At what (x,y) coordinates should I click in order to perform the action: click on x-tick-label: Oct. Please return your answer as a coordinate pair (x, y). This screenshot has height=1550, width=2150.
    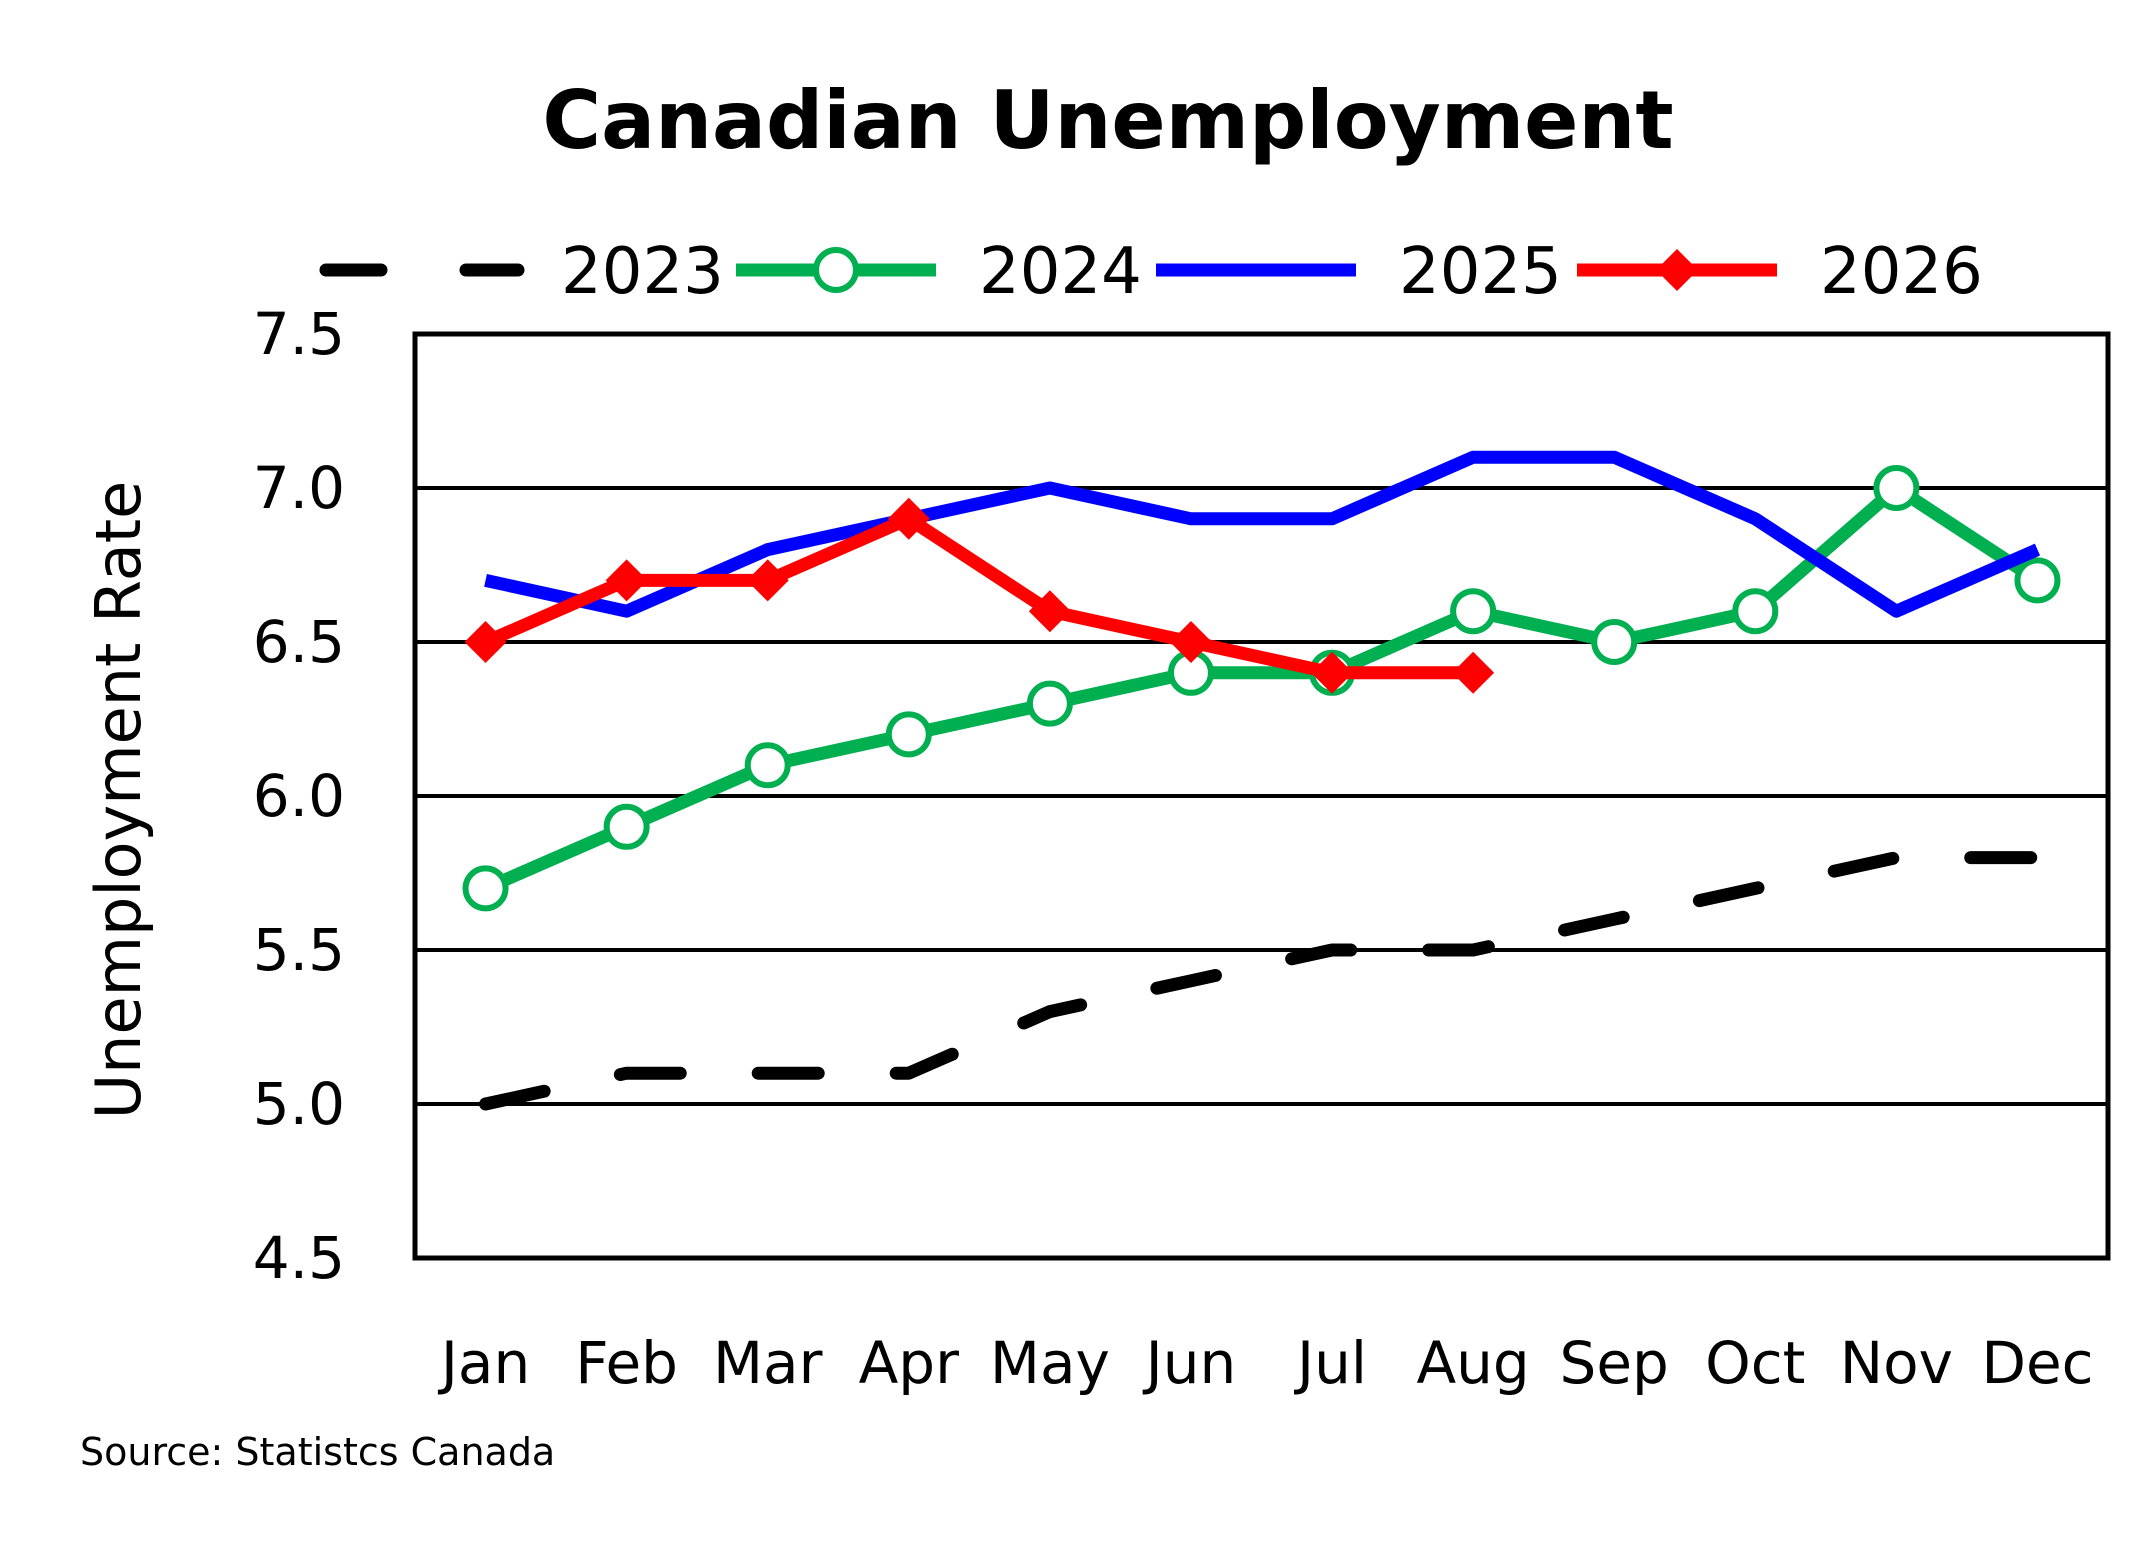
    Looking at the image, I should click on (1755, 1363).